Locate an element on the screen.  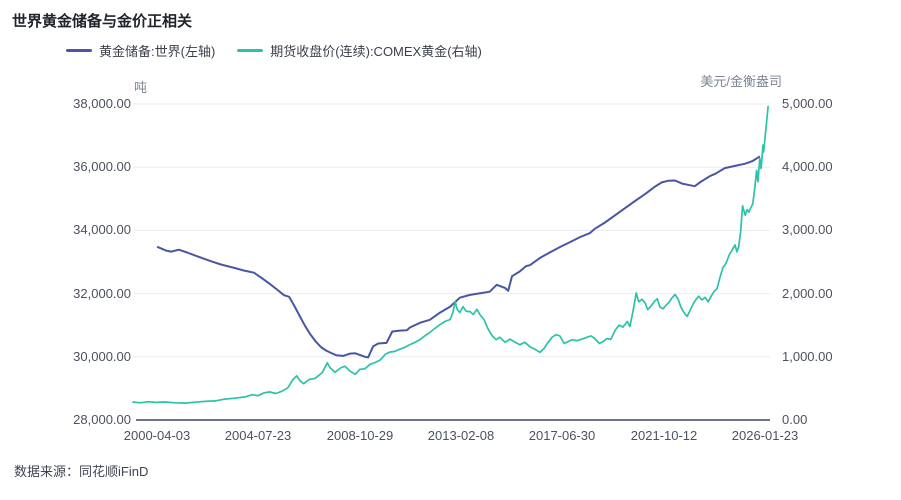
left-ytick: 36,000.00 is located at coordinates (102, 166).